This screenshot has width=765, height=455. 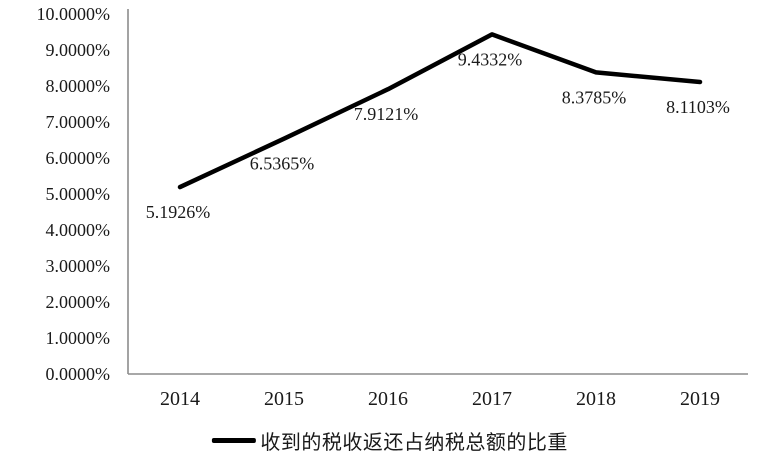 I want to click on x-tick-label: 2019, so click(x=700, y=399).